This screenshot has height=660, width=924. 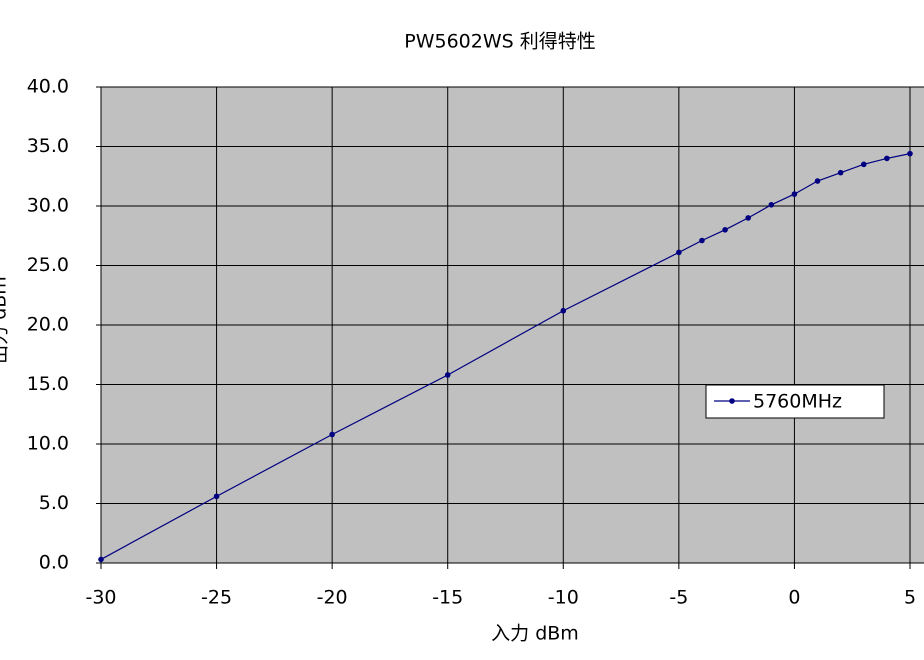 What do you see at coordinates (5, 320) in the screenshot?
I see `y-axis-label: 出力 dBm` at bounding box center [5, 320].